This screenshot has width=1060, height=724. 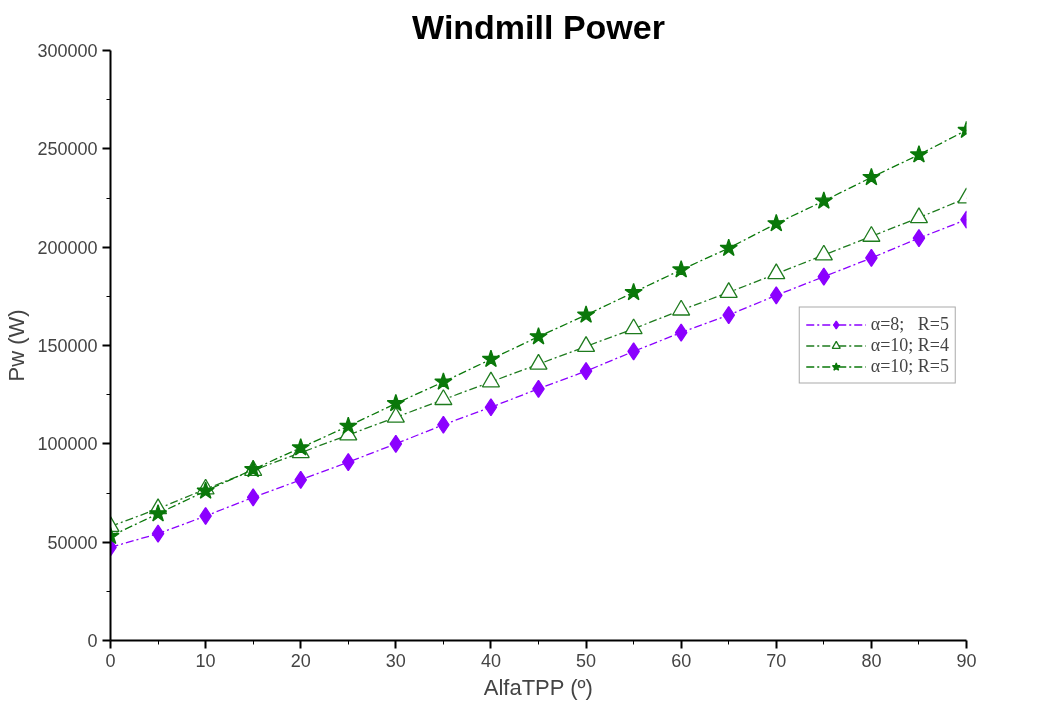 I want to click on chart-title: Windmill Power, so click(x=538, y=26).